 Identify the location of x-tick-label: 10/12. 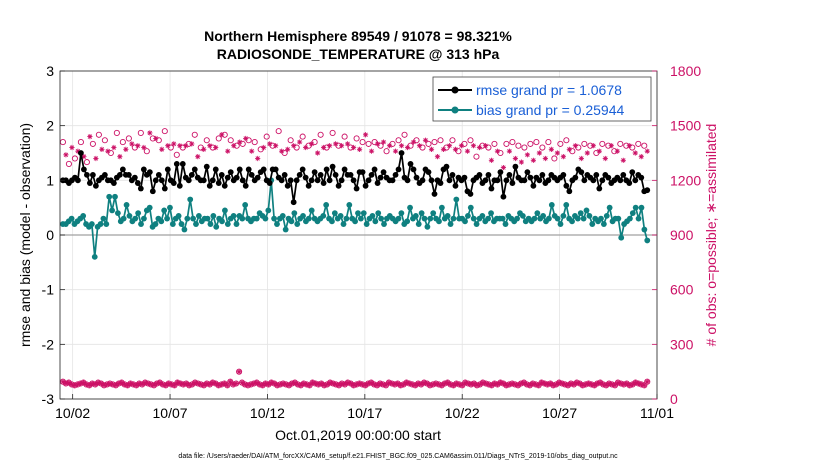
(267, 413).